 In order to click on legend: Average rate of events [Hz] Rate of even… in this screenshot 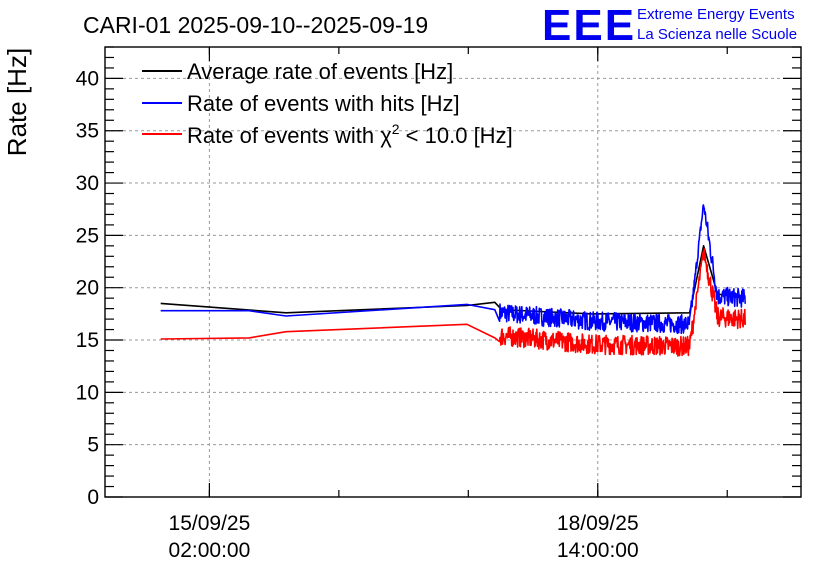, I will do `click(327, 103)`.